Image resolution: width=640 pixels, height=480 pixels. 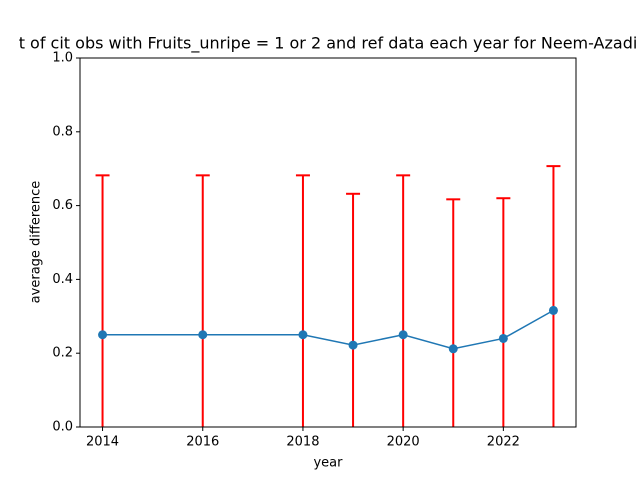 What do you see at coordinates (202, 442) in the screenshot?
I see `x-tick-label: 2016` at bounding box center [202, 442].